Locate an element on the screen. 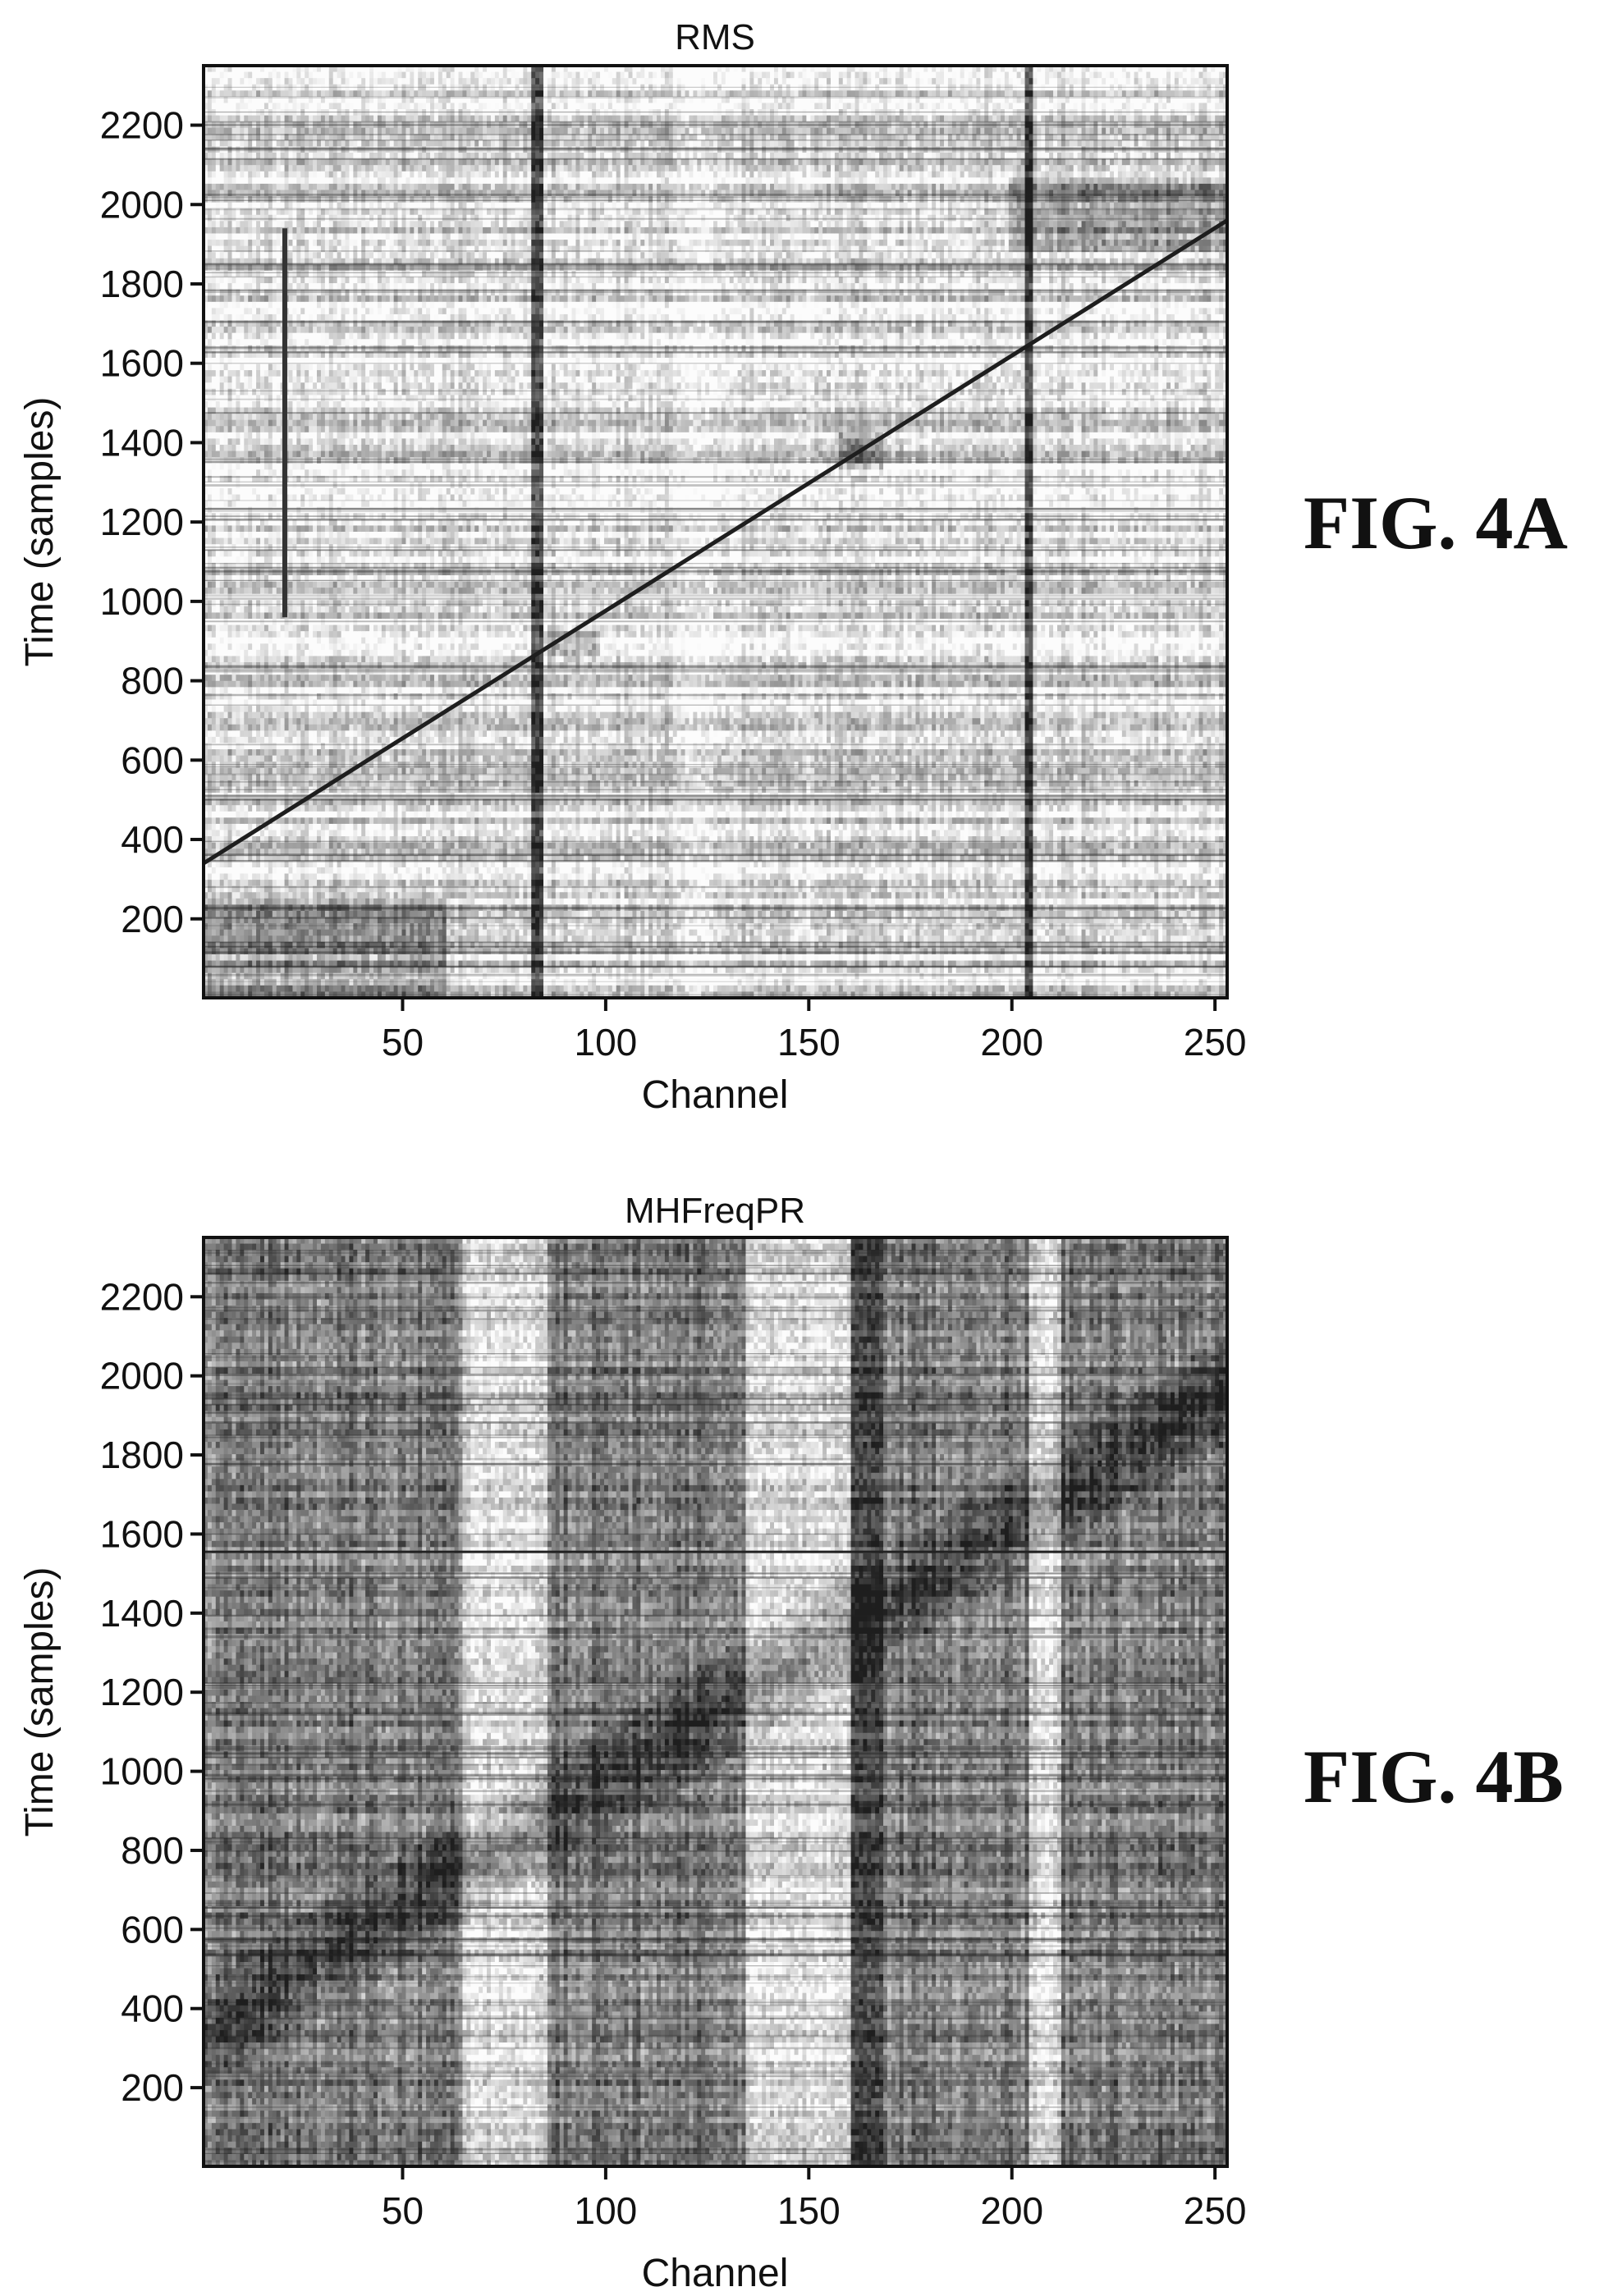 This screenshot has height=2296, width=1599. chart-title: MHFreqPR is located at coordinates (715, 1211).